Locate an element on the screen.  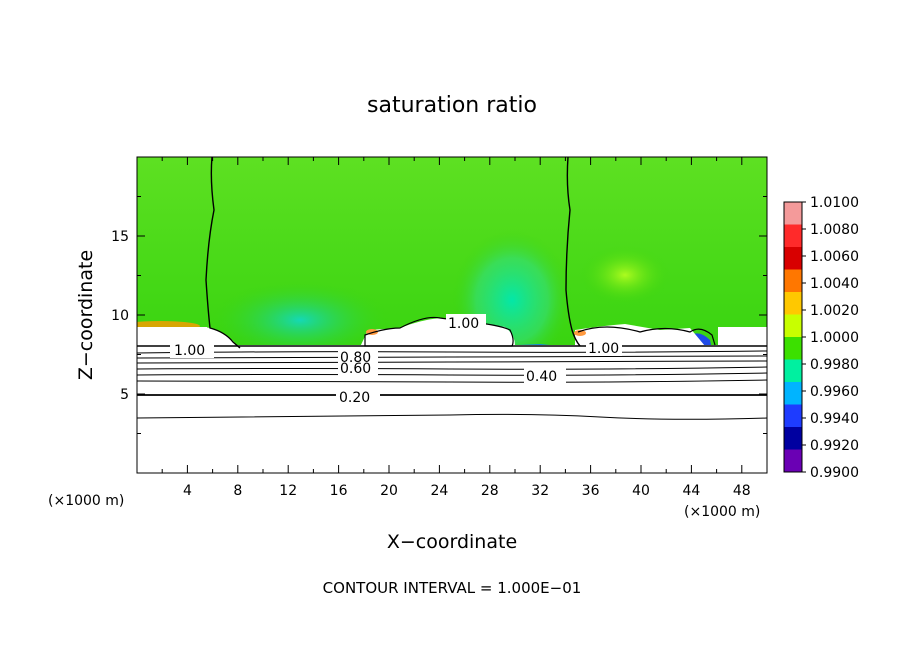
x-tick-label: 44 is located at coordinates (691, 491).